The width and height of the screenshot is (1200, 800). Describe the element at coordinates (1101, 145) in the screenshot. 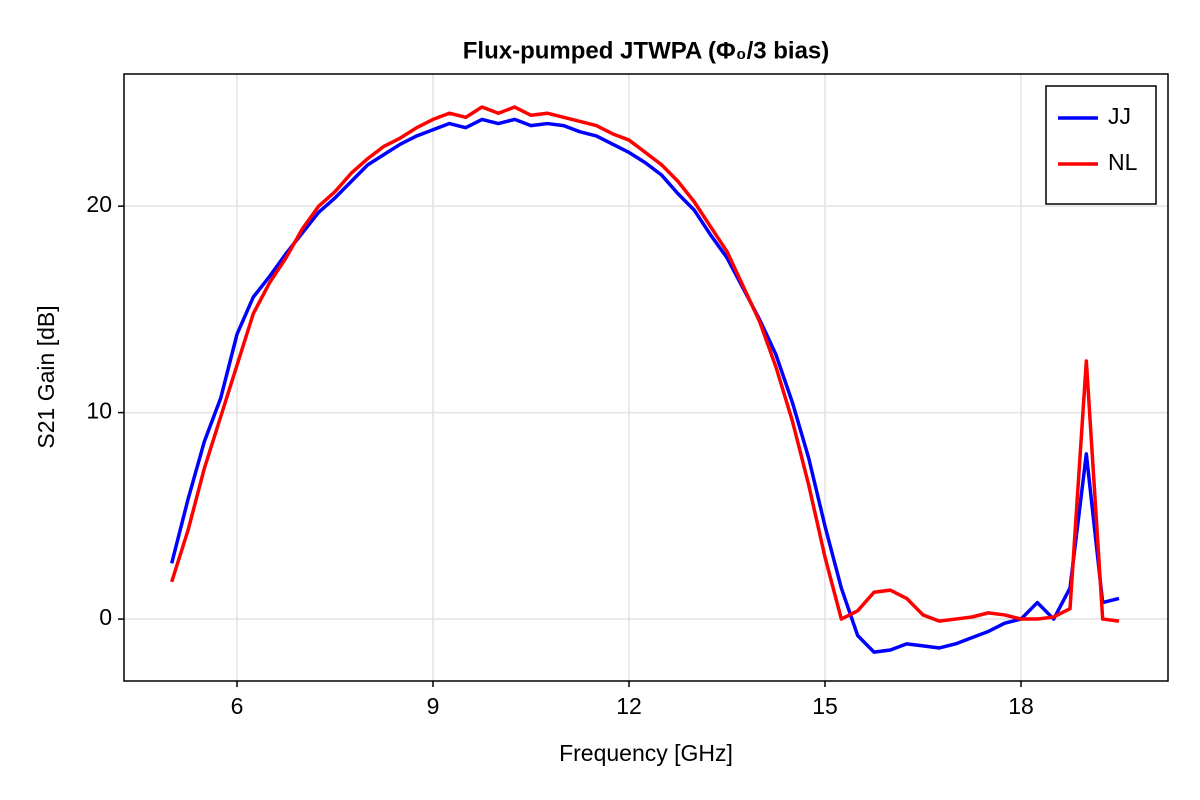

I see `legend-box` at that location.